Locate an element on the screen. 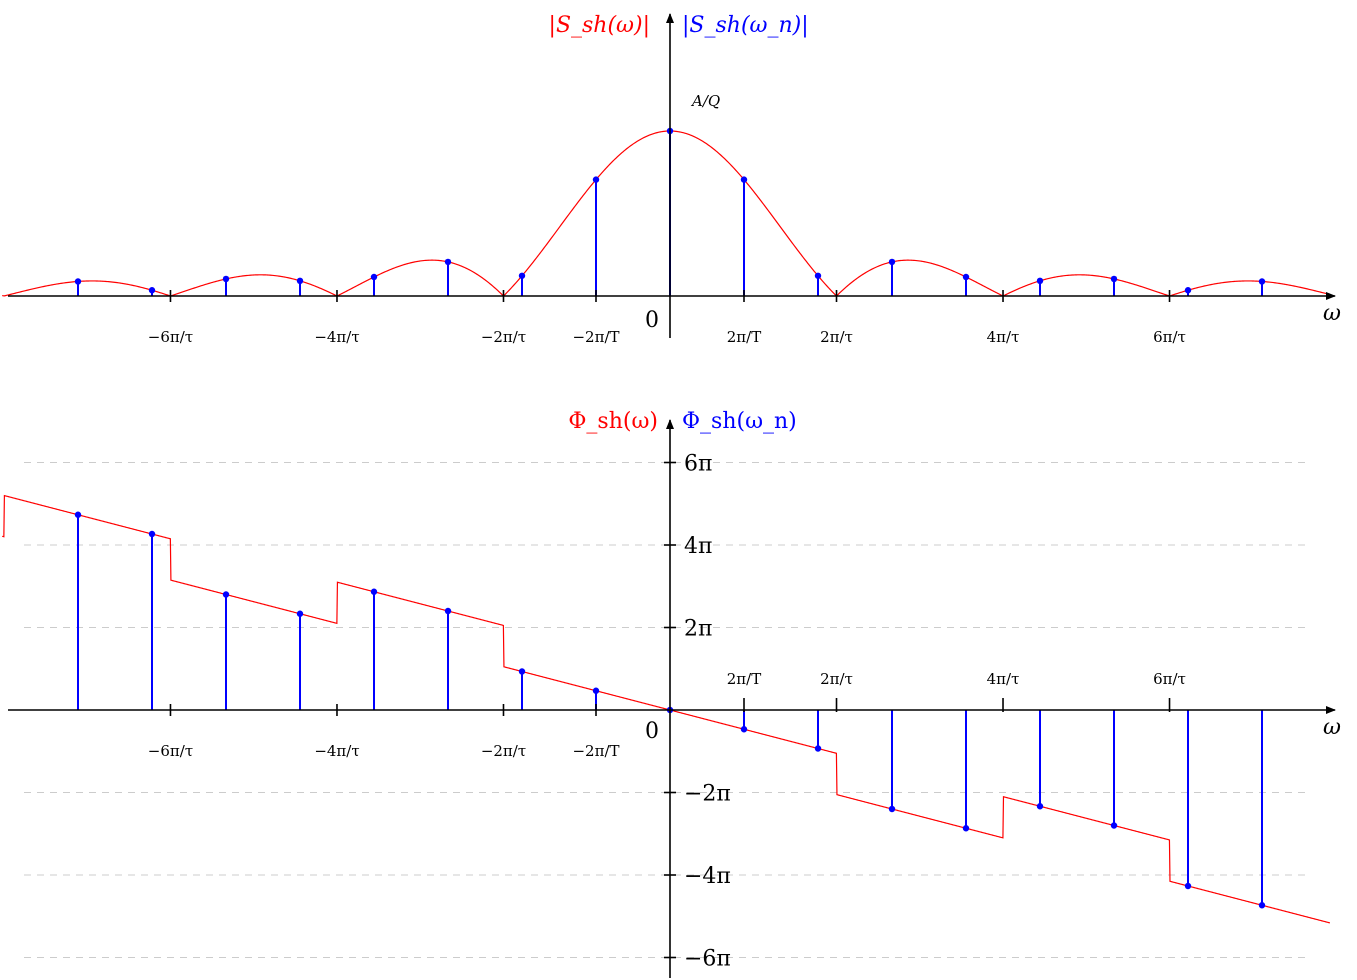  bottom-x-ticks: −6π/τ −4π/τ −2π/τ −2π/T 2π/T 2π/τ 4π/τ 6π/τ is located at coordinates (667, 715).